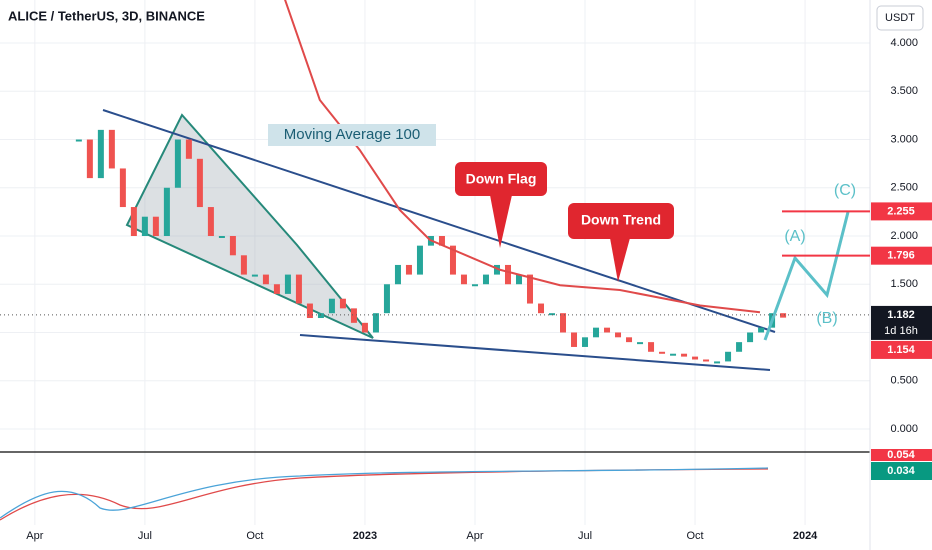  I want to click on y-tick-label: 3.000, so click(904, 139).